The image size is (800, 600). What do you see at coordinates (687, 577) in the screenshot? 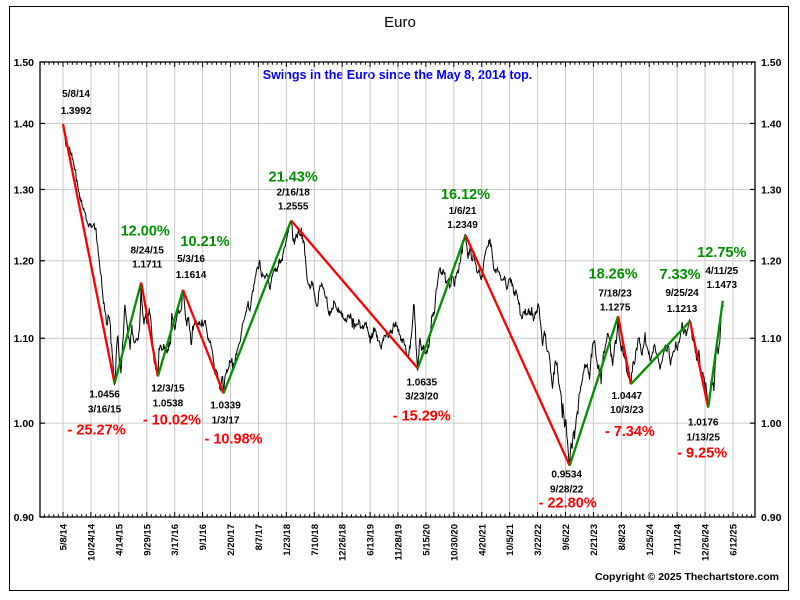
I see `copyright-notice: Copyright © 2025 Thechartstore.com` at bounding box center [687, 577].